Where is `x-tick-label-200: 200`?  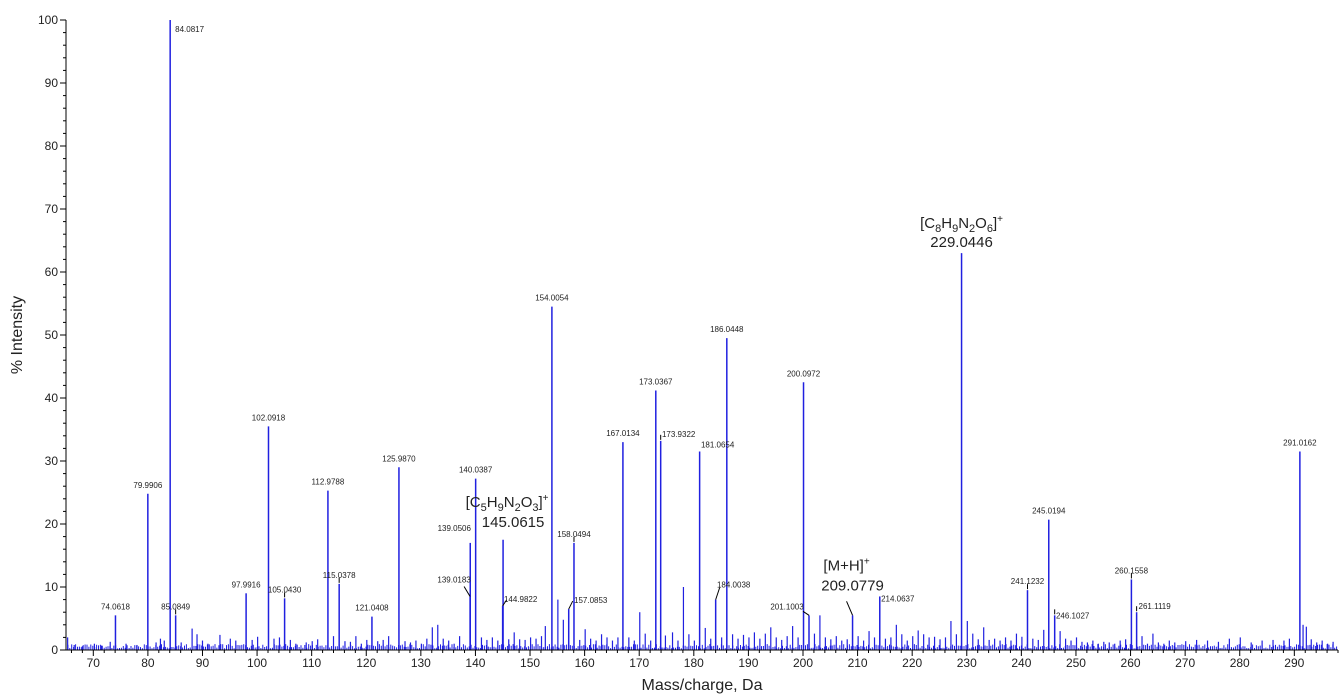
x-tick-label-200: 200 is located at coordinates (803, 663).